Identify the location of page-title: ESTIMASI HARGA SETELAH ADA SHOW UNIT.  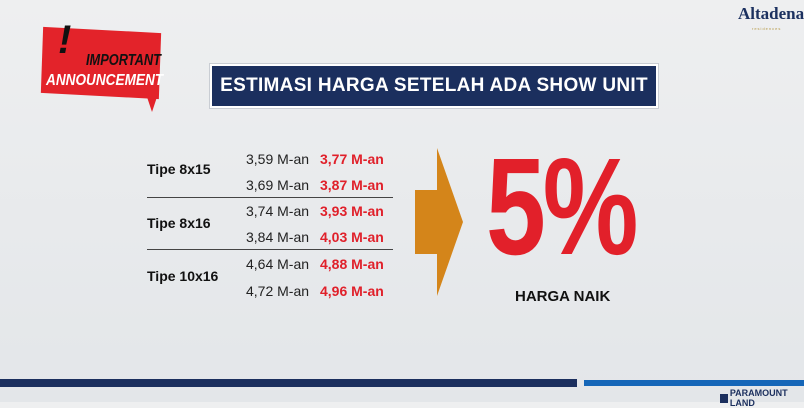
(434, 86).